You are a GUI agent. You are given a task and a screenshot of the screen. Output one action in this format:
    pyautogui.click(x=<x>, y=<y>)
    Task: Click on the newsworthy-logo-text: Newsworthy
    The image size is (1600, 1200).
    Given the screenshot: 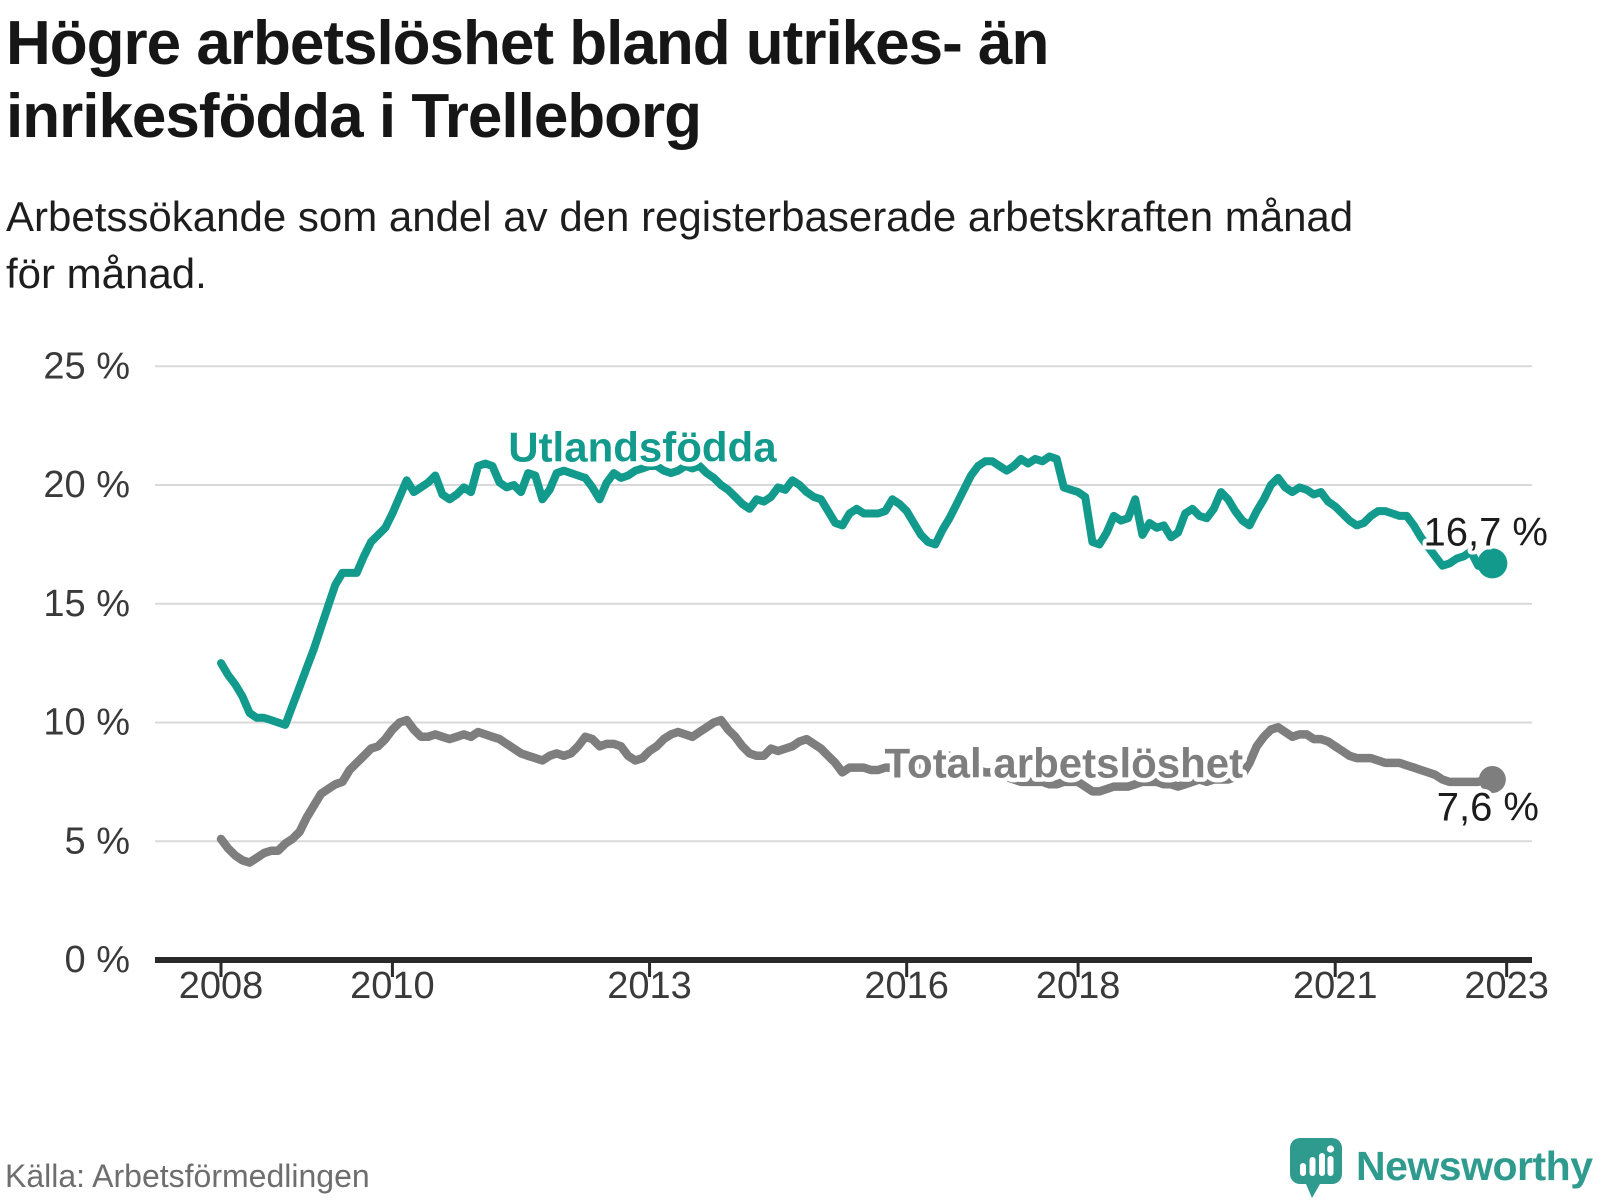 What is the action you would take?
    pyautogui.click(x=1474, y=1166)
    